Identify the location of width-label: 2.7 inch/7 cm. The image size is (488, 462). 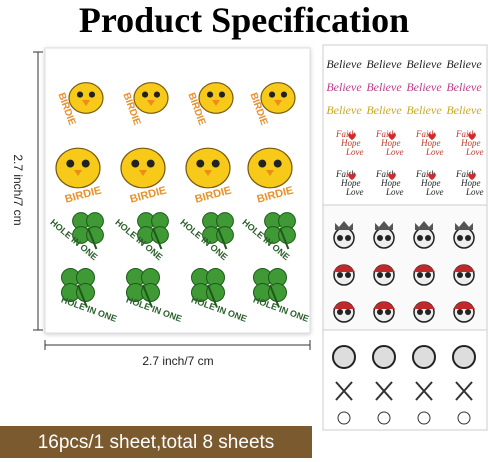
(177, 361).